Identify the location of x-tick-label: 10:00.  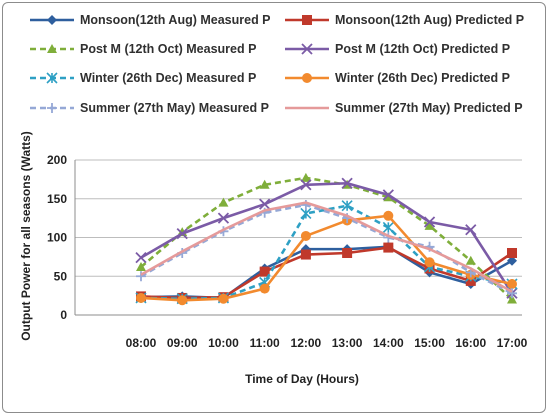
(223, 343).